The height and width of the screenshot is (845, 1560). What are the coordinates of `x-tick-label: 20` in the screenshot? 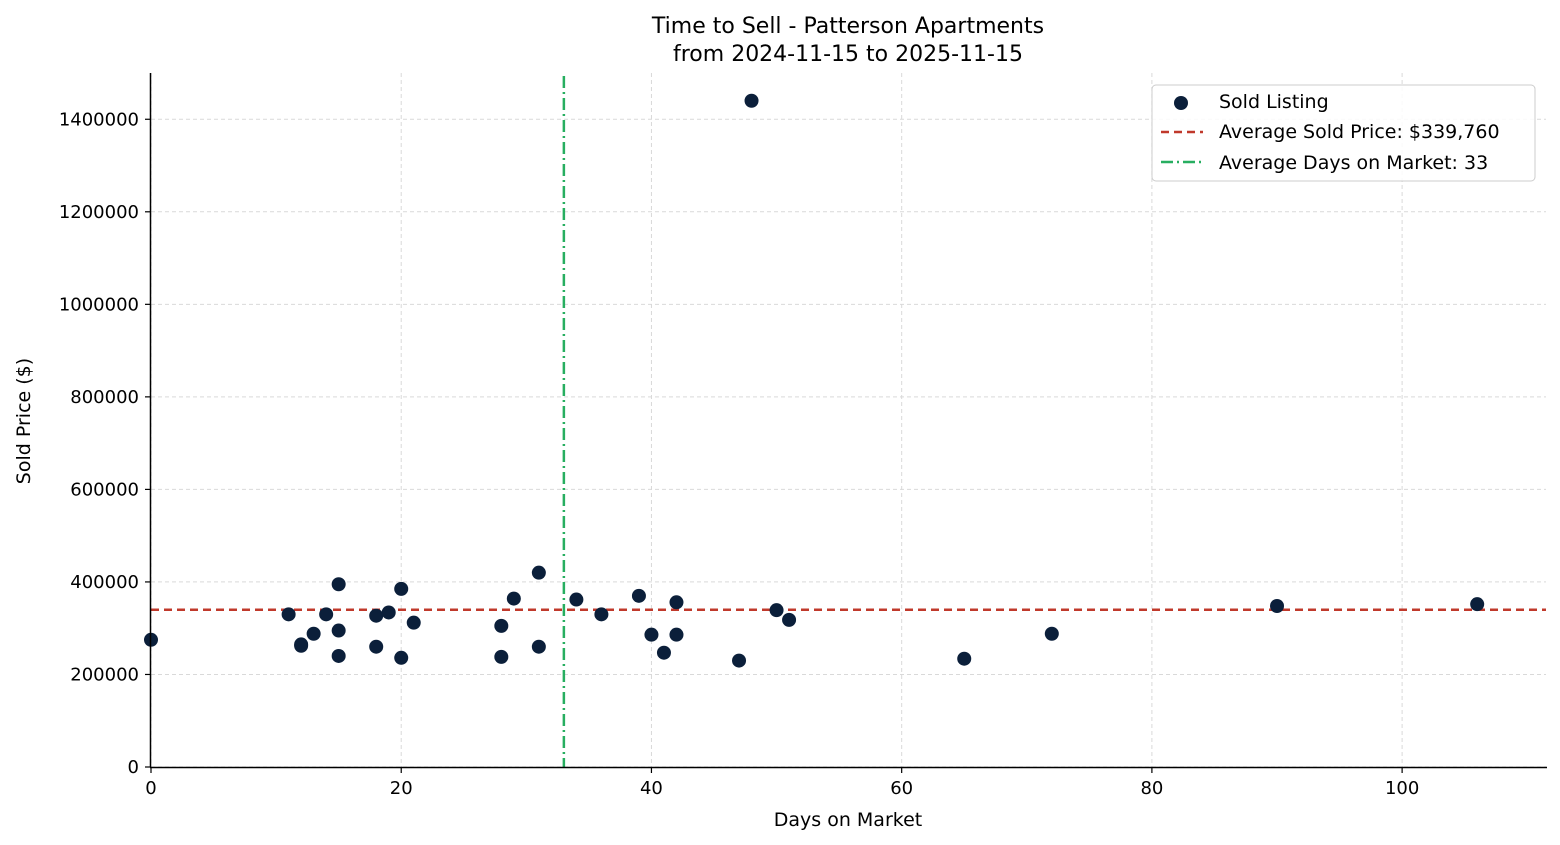 It's located at (401, 788).